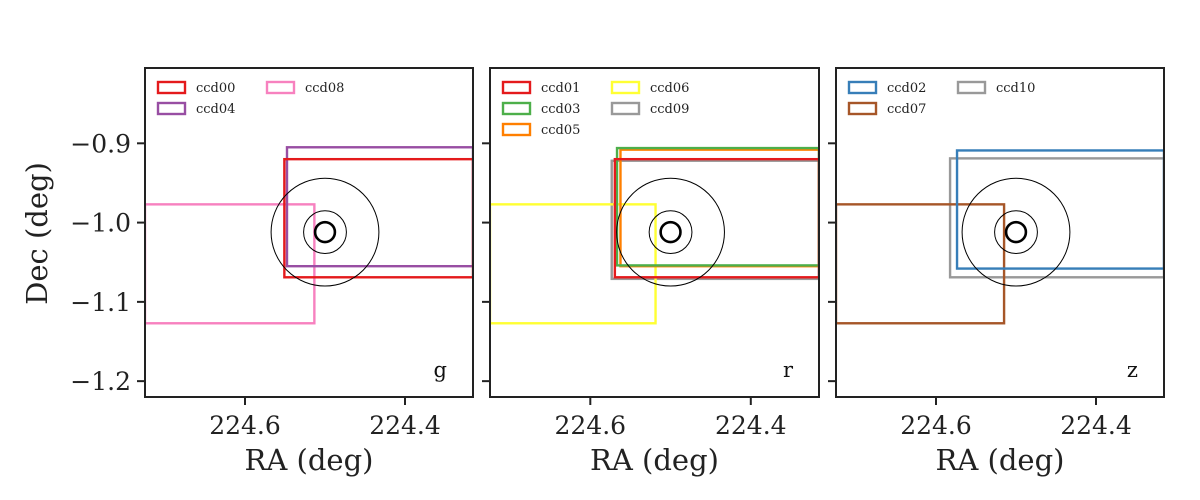 The image size is (1200, 500). What do you see at coordinates (669, 88) in the screenshot?
I see `legend-label-ccd06: ccd06` at bounding box center [669, 88].